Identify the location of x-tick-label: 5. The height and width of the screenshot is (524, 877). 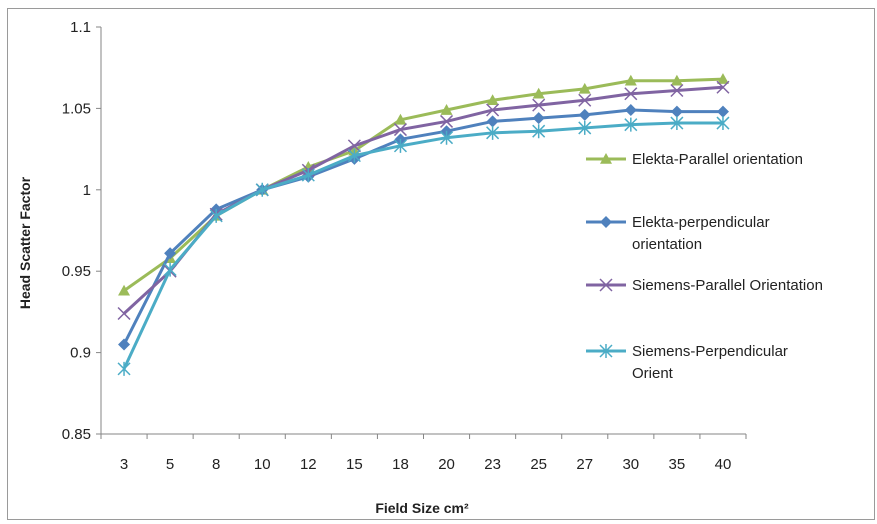
(170, 464).